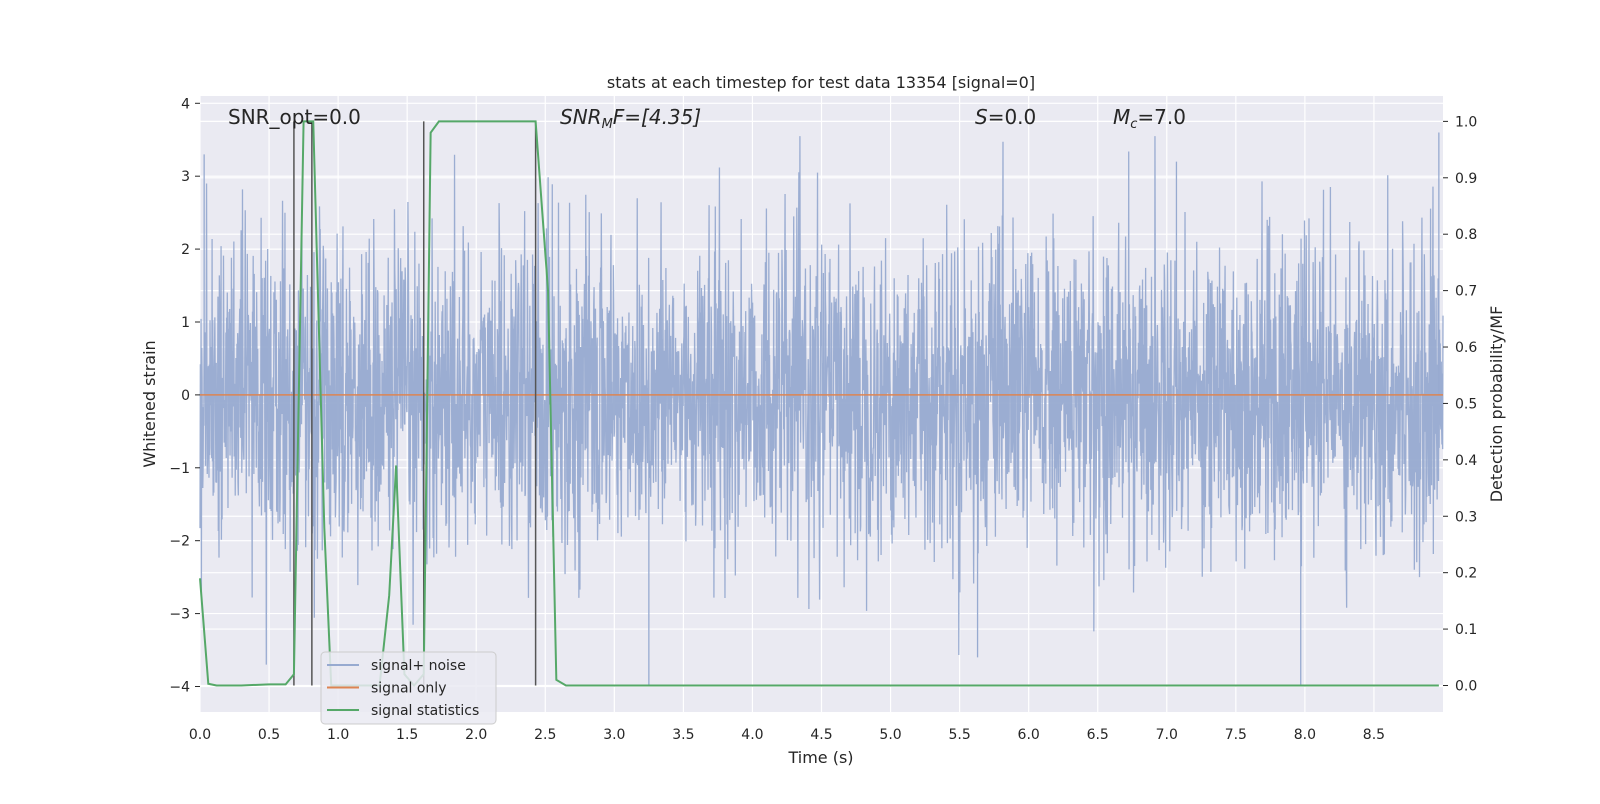 Image resolution: width=1600 pixels, height=804 pixels. Describe the element at coordinates (1466, 404) in the screenshot. I see `y-right-tick-label: 0.5` at that location.